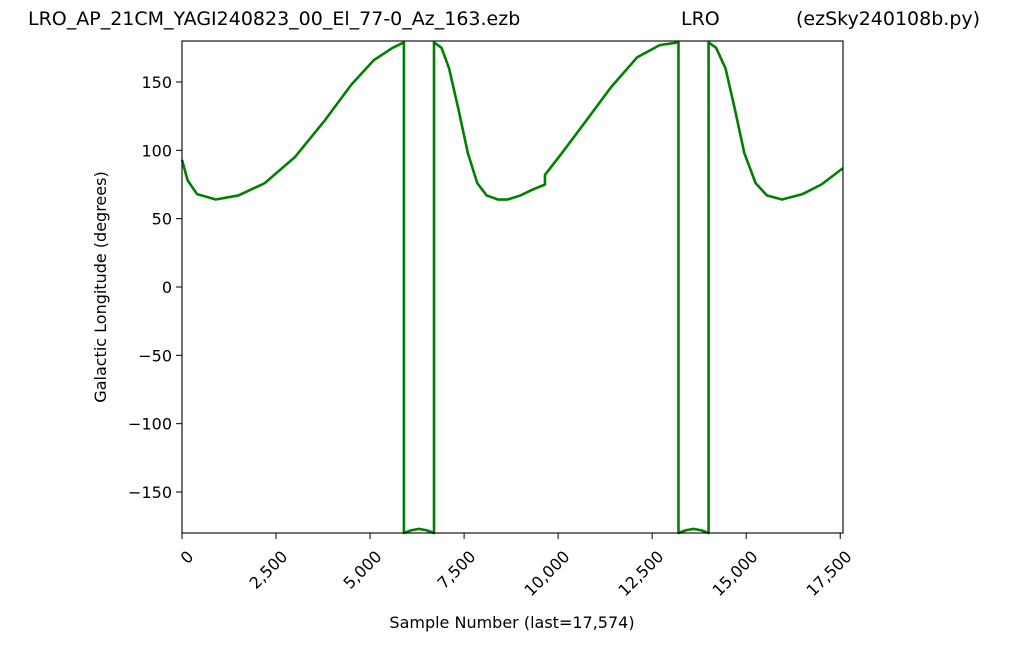 The width and height of the screenshot is (1024, 645). I want to click on x-tick-label: 0, so click(187, 557).